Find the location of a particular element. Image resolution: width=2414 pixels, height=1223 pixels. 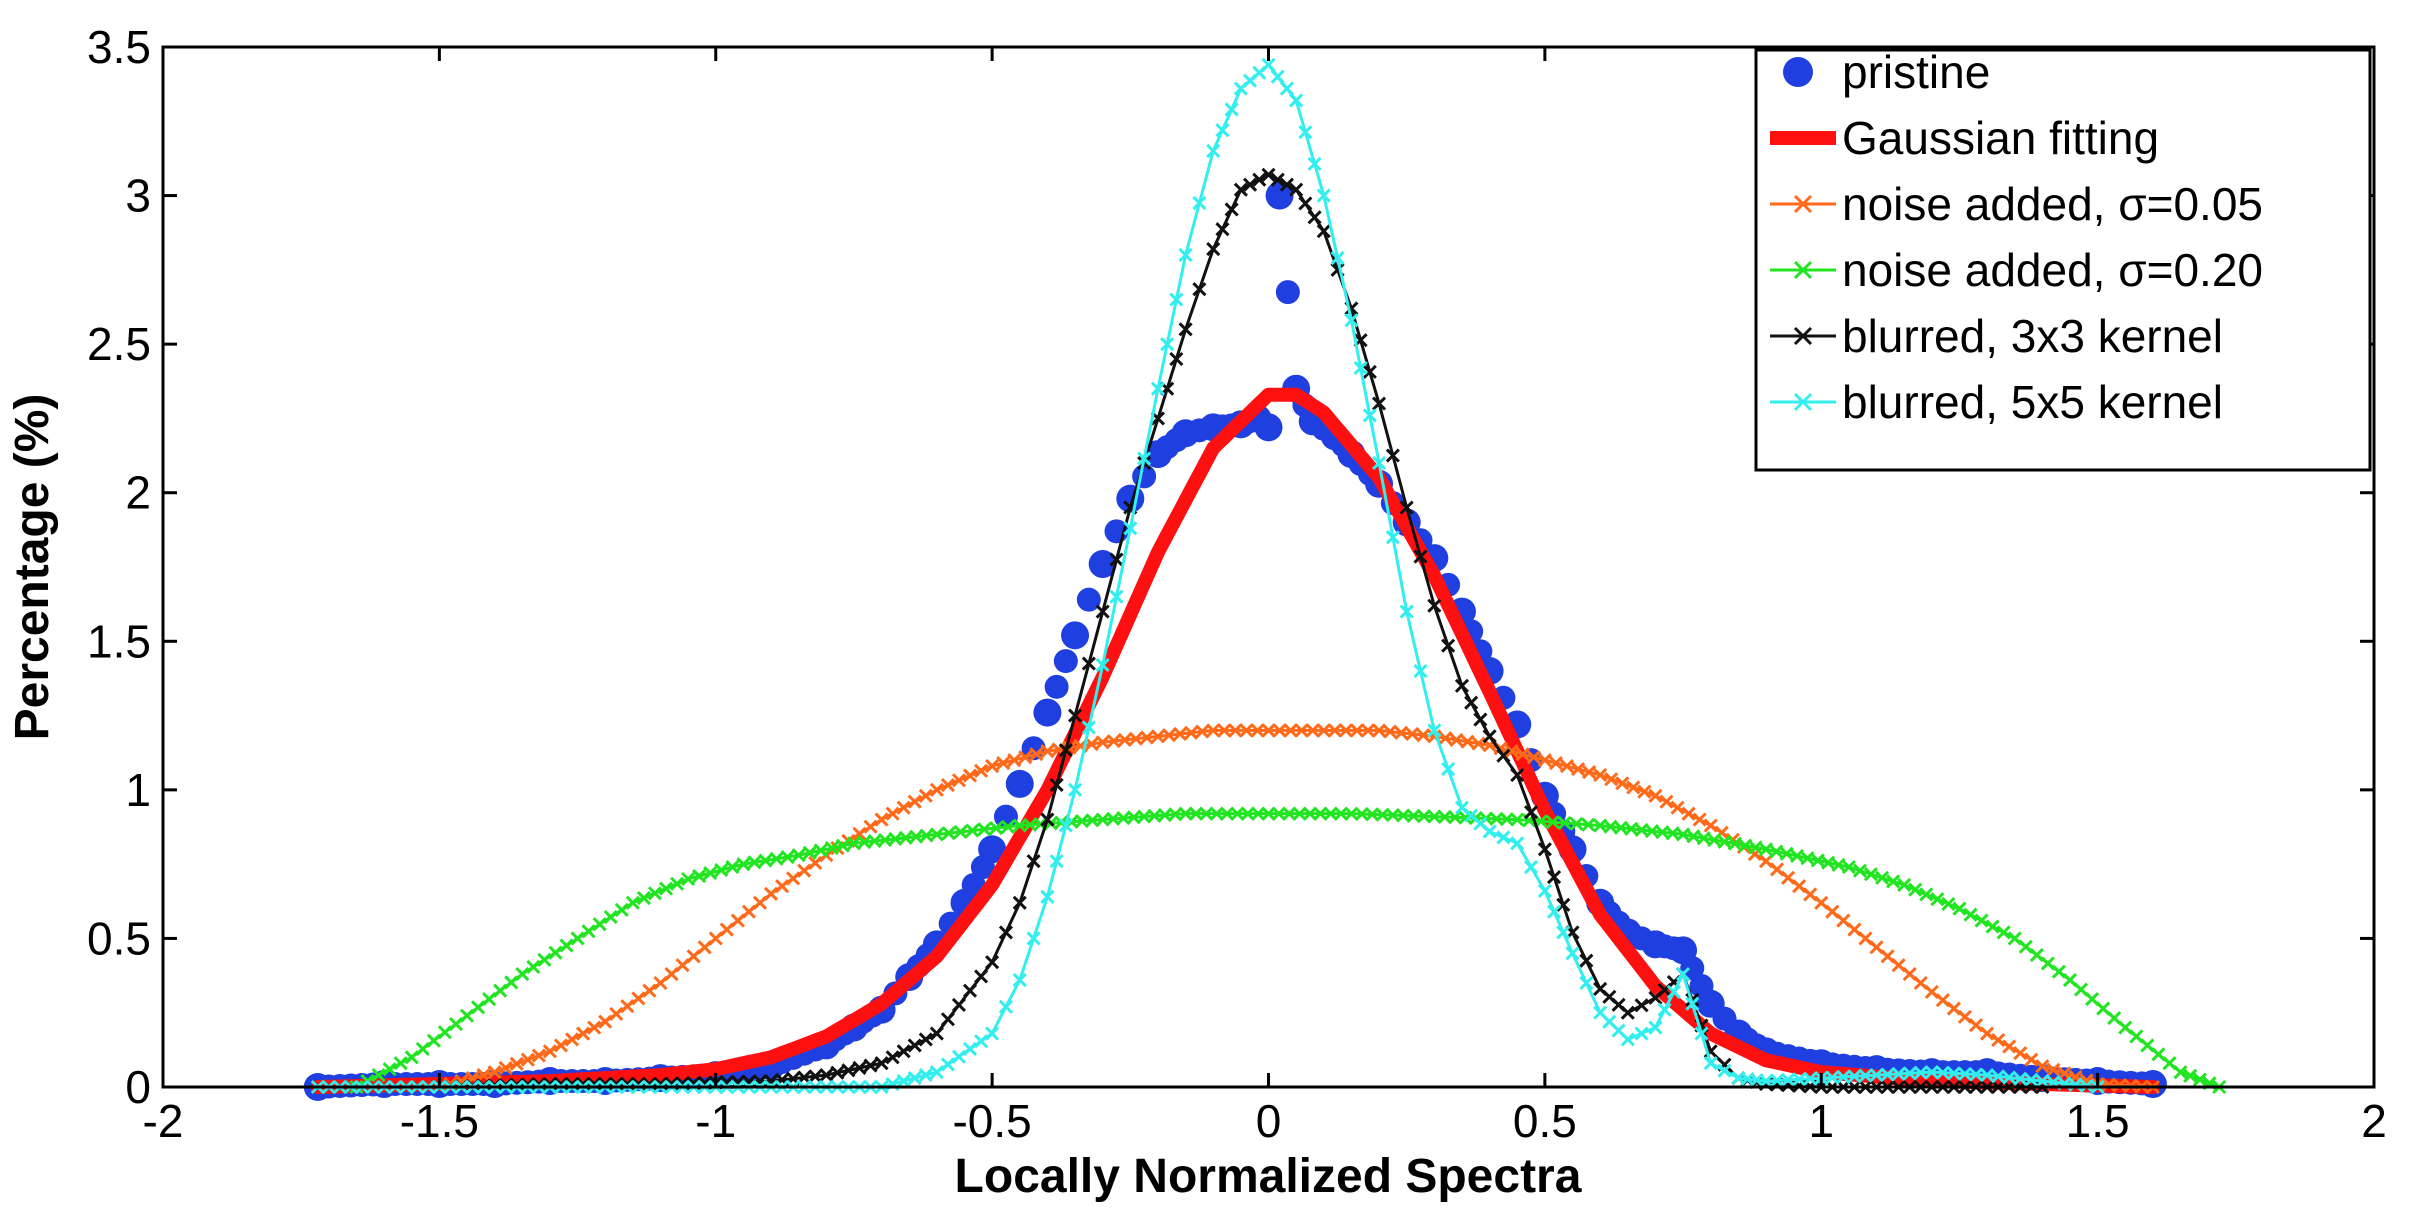

legend-label-5: blurred, 5x5 kernel is located at coordinates (2032, 402).